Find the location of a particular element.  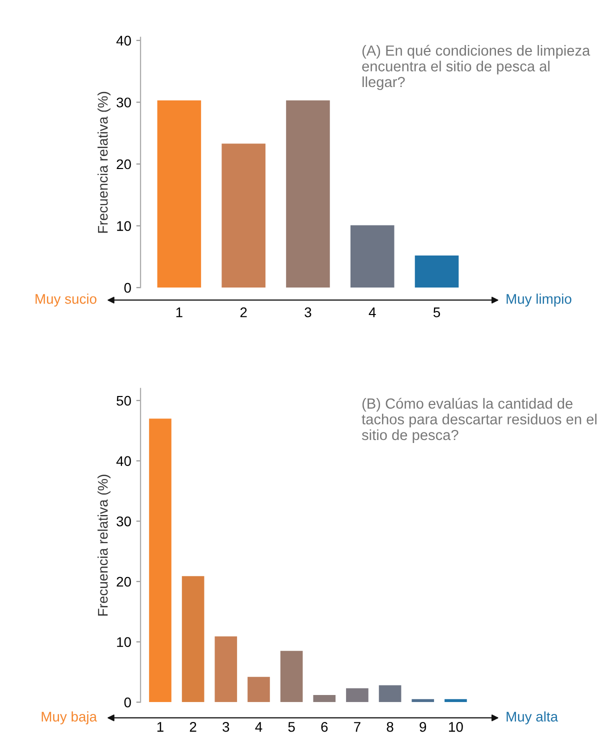

text: (A) En qué condiciones de limpieza encuentra el sitio de pesca al llegar? is located at coordinates (476, 67).